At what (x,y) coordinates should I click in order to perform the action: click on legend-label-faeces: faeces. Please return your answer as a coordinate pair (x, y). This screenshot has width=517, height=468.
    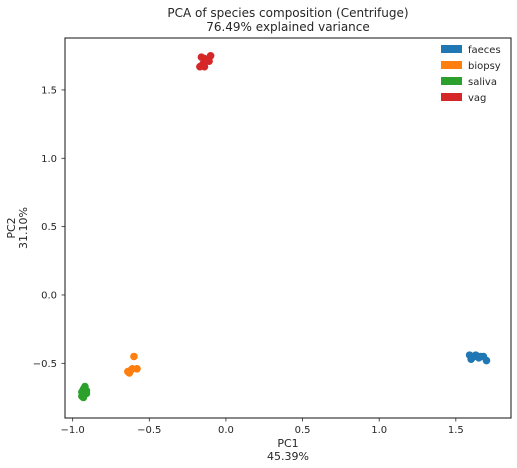
    Looking at the image, I should click on (484, 50).